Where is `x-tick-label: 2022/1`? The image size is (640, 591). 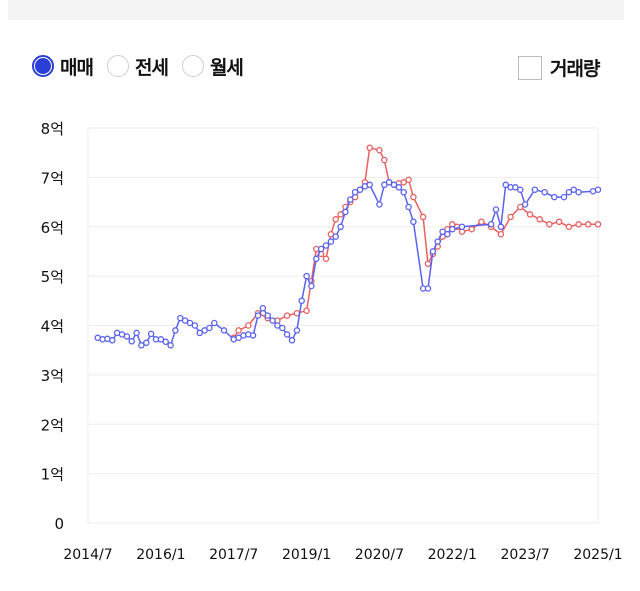 x-tick-label: 2022/1 is located at coordinates (452, 555).